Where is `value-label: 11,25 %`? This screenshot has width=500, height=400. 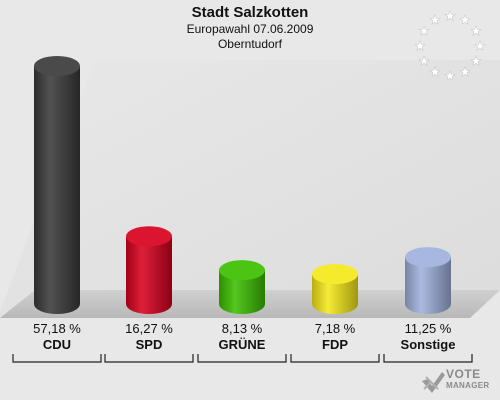
value-label: 11,25 % is located at coordinates (428, 328).